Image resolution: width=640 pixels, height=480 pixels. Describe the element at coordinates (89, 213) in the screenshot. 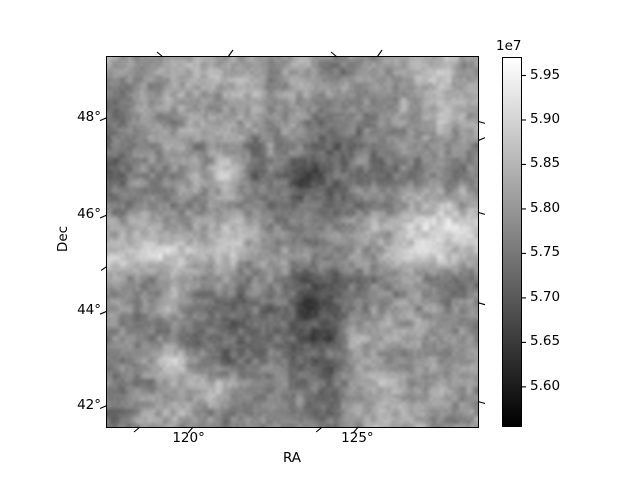

I see `dec-tick-label: 46°` at that location.